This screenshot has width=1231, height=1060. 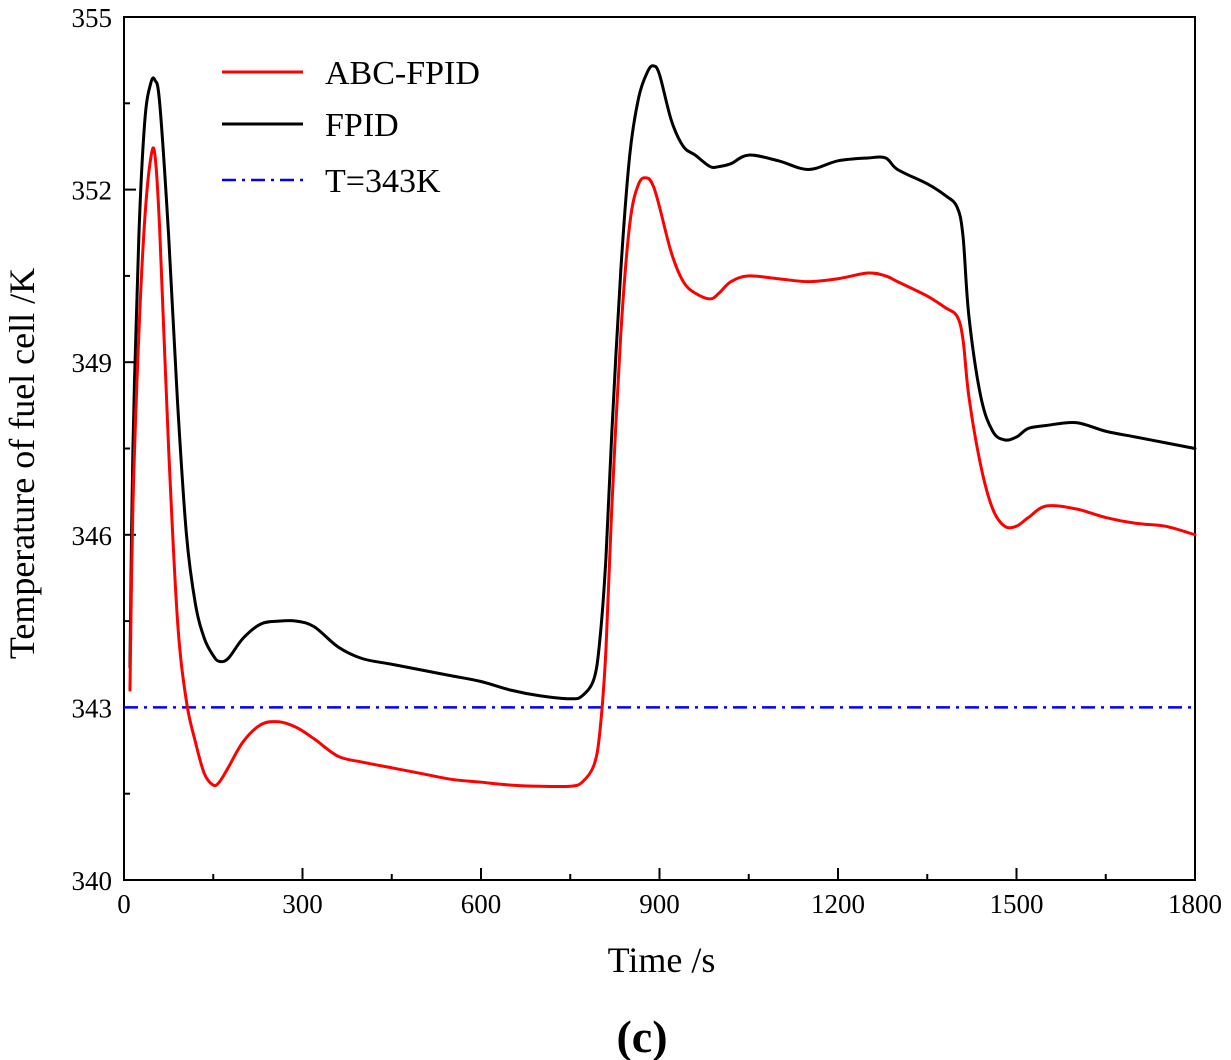 What do you see at coordinates (92, 191) in the screenshot?
I see `y-tick-label: 352` at bounding box center [92, 191].